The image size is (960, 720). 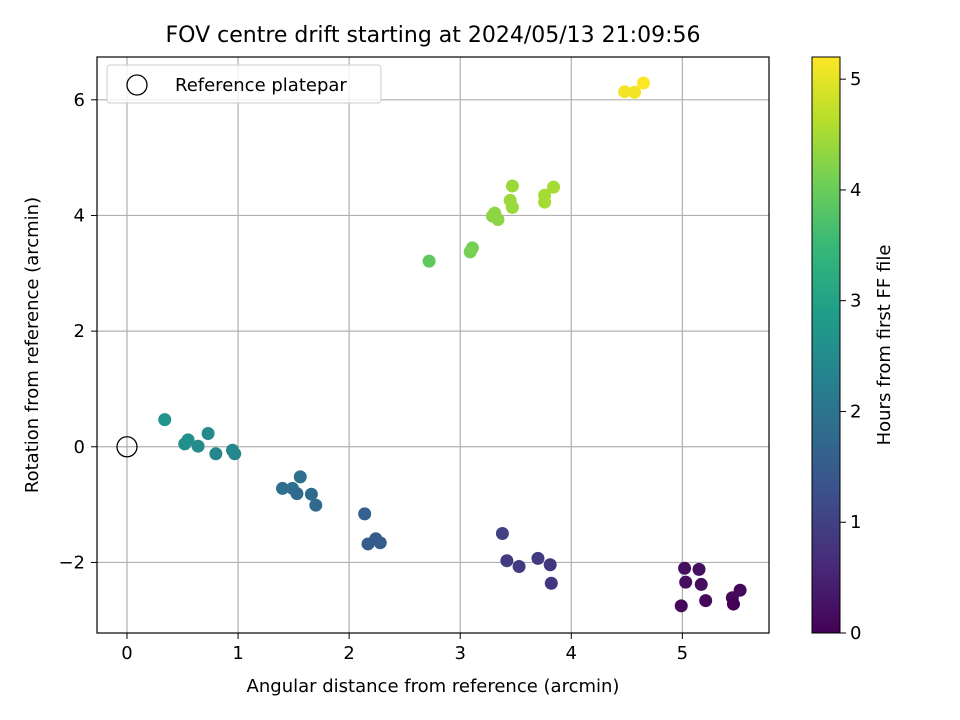 I want to click on x-axis-label: Angular distance from reference (arcmin), so click(x=433, y=686).